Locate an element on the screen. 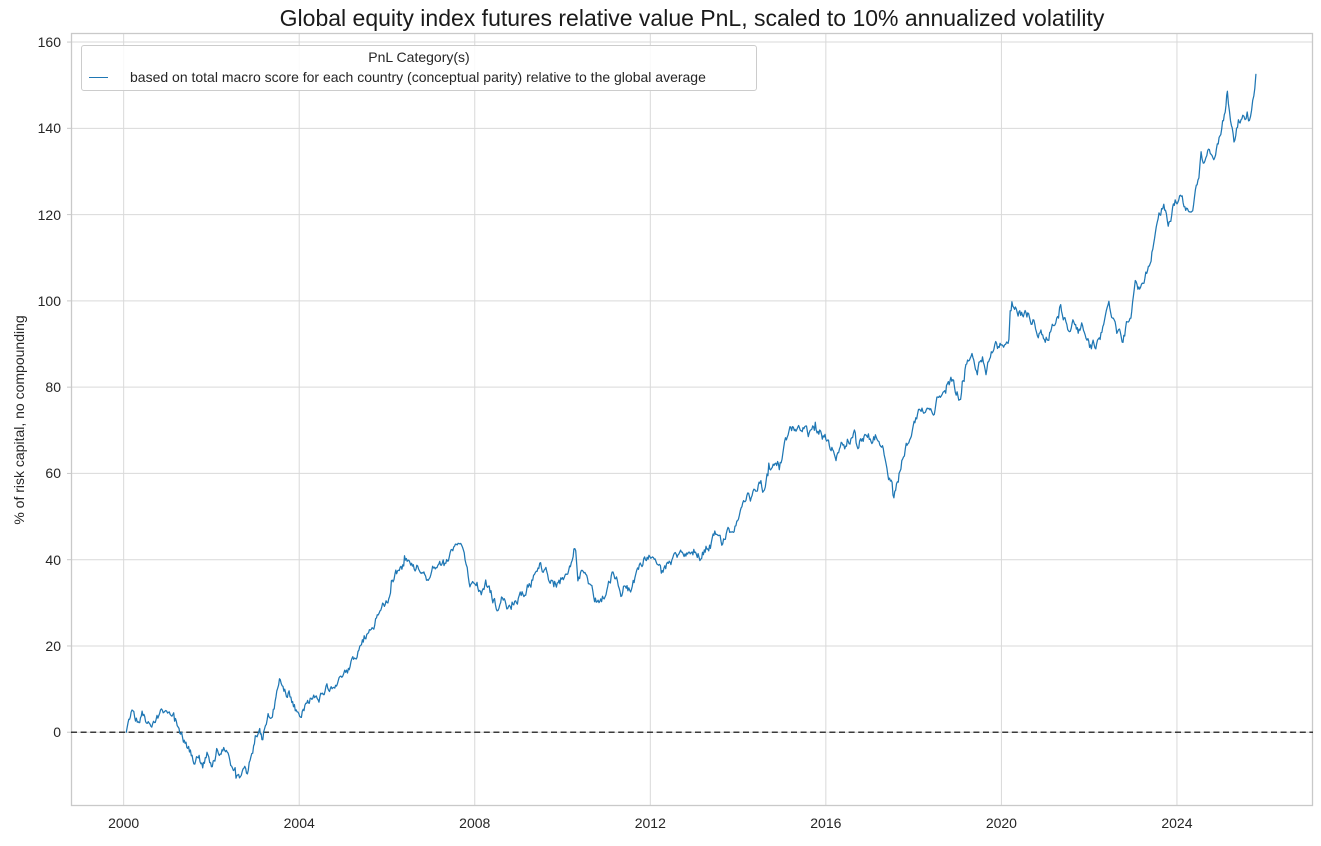 The image size is (1321, 846). y-tick-label: 20 is located at coordinates (53, 645).